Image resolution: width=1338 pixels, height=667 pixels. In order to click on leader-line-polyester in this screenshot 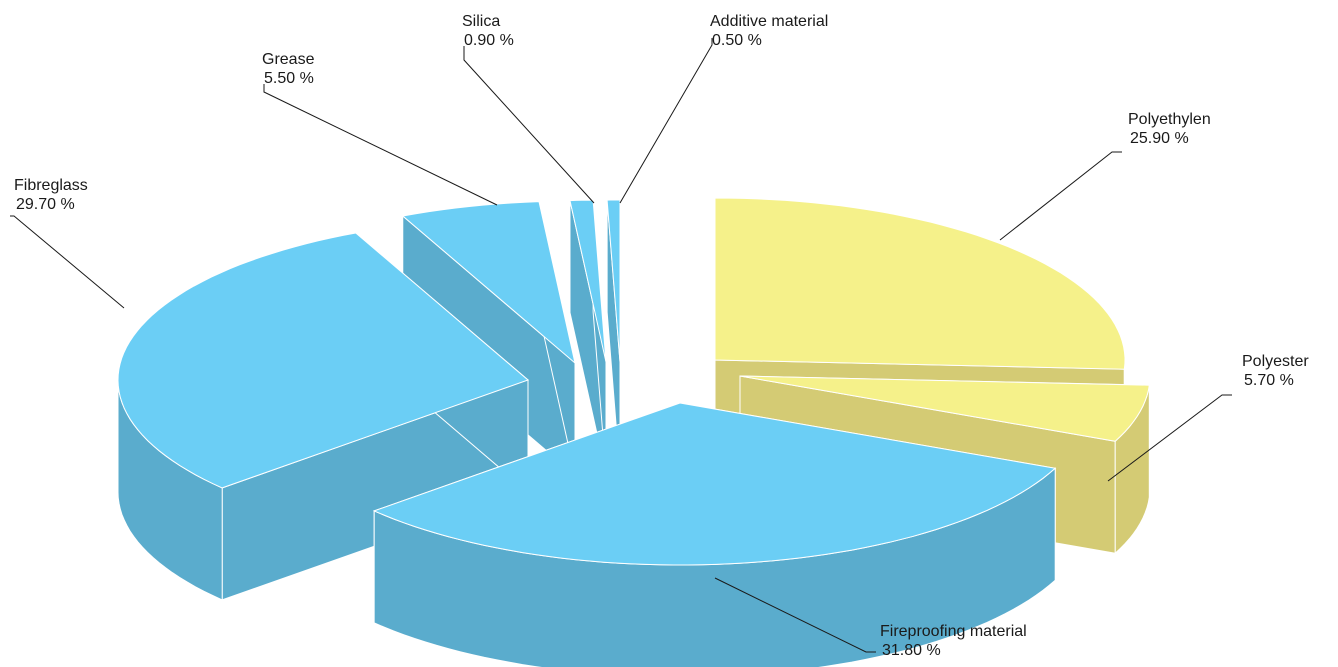, I will do `click(1169, 438)`.